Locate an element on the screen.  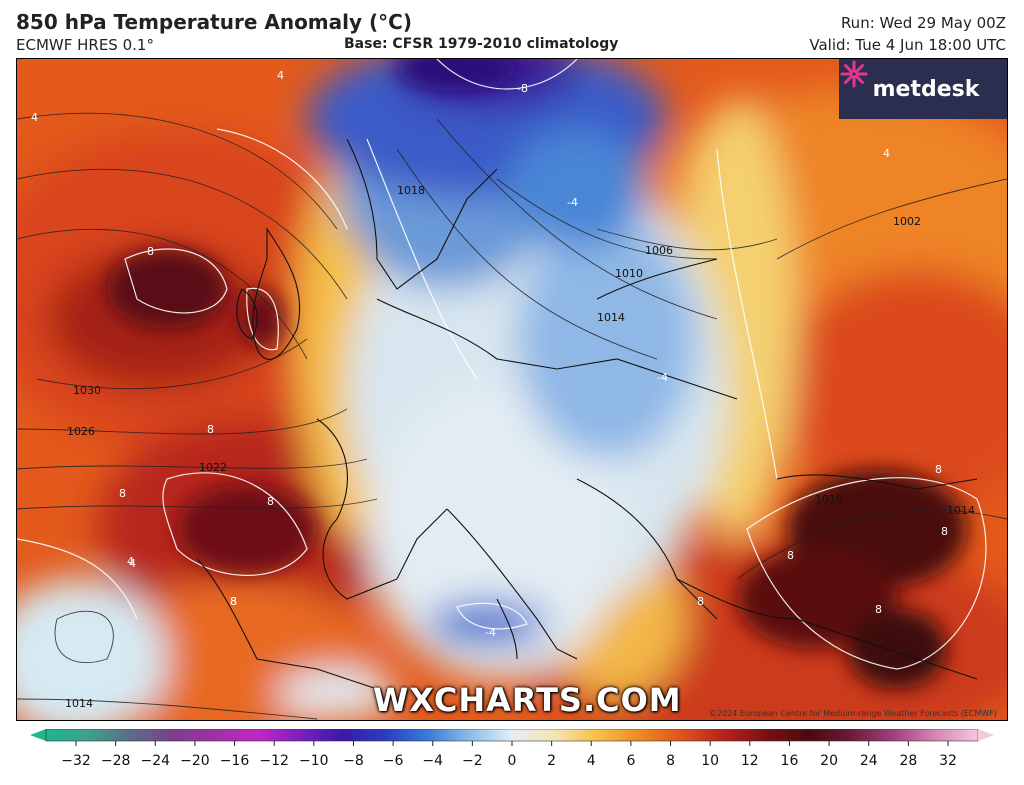
isobar-label: 1018 is located at coordinates (411, 190).